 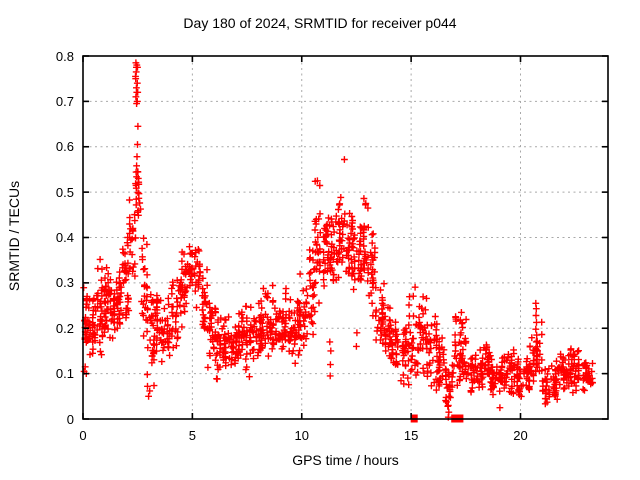 What do you see at coordinates (411, 435) in the screenshot?
I see `x-tick-label: 15` at bounding box center [411, 435].